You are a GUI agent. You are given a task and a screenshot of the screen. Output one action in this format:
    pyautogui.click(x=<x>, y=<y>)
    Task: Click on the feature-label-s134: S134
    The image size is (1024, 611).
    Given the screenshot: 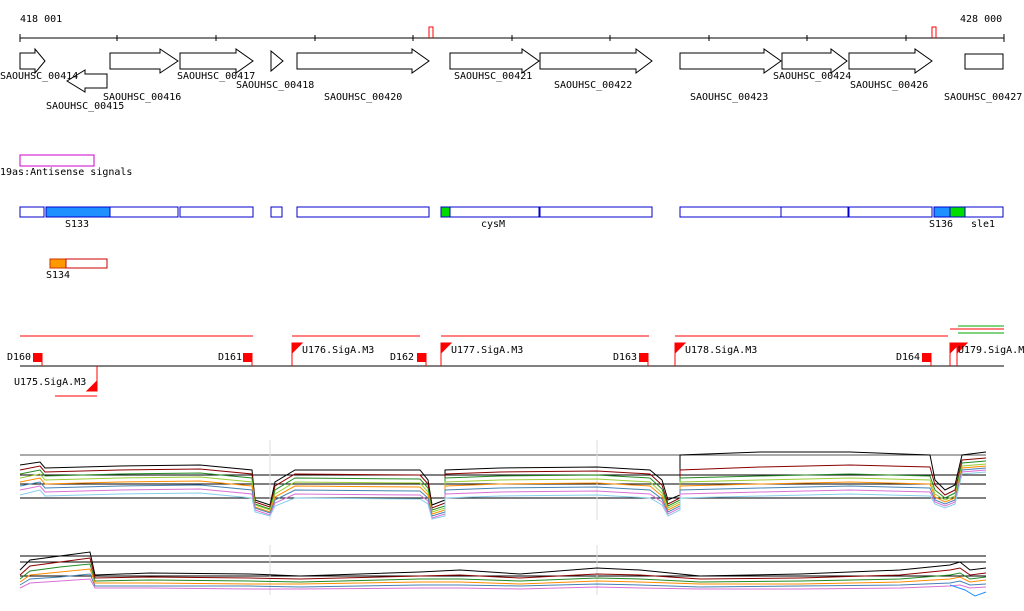 What is the action you would take?
    pyautogui.click(x=58, y=275)
    